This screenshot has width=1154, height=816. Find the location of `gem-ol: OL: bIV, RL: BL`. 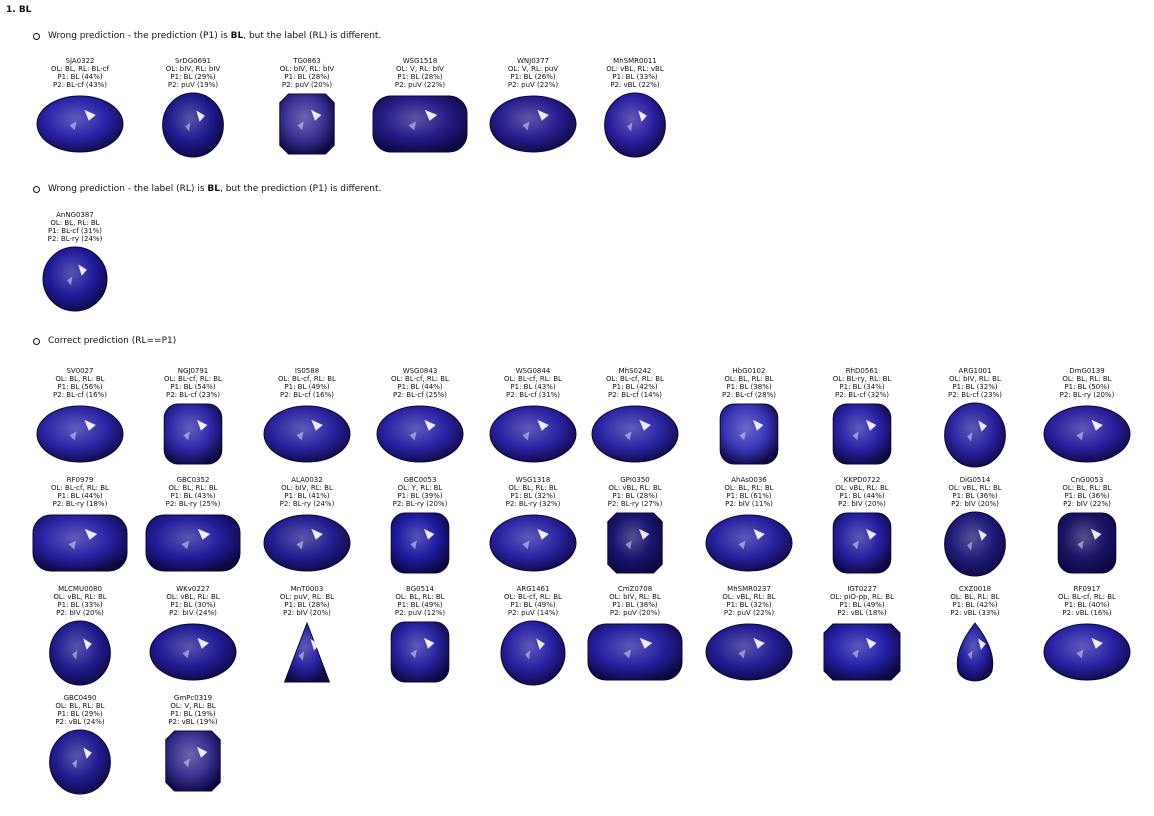

gem-ol: OL: bIV, RL: BL is located at coordinates (307, 488).